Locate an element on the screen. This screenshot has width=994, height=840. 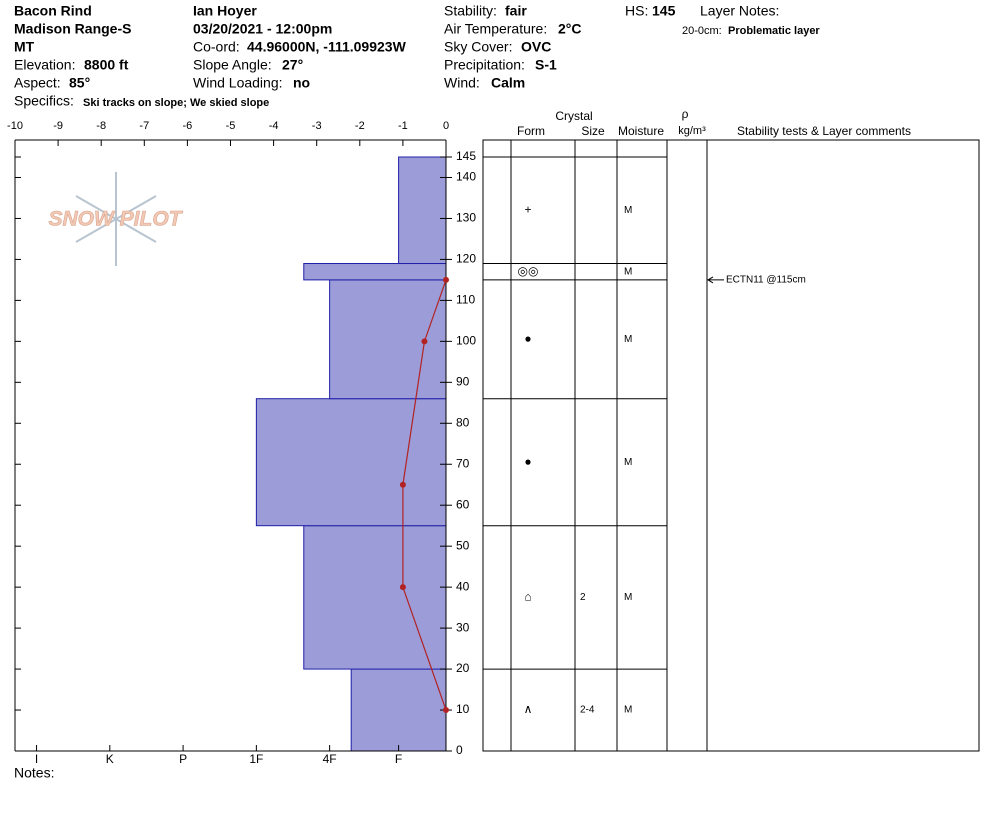
hardness-tick-label: F is located at coordinates (398, 759).